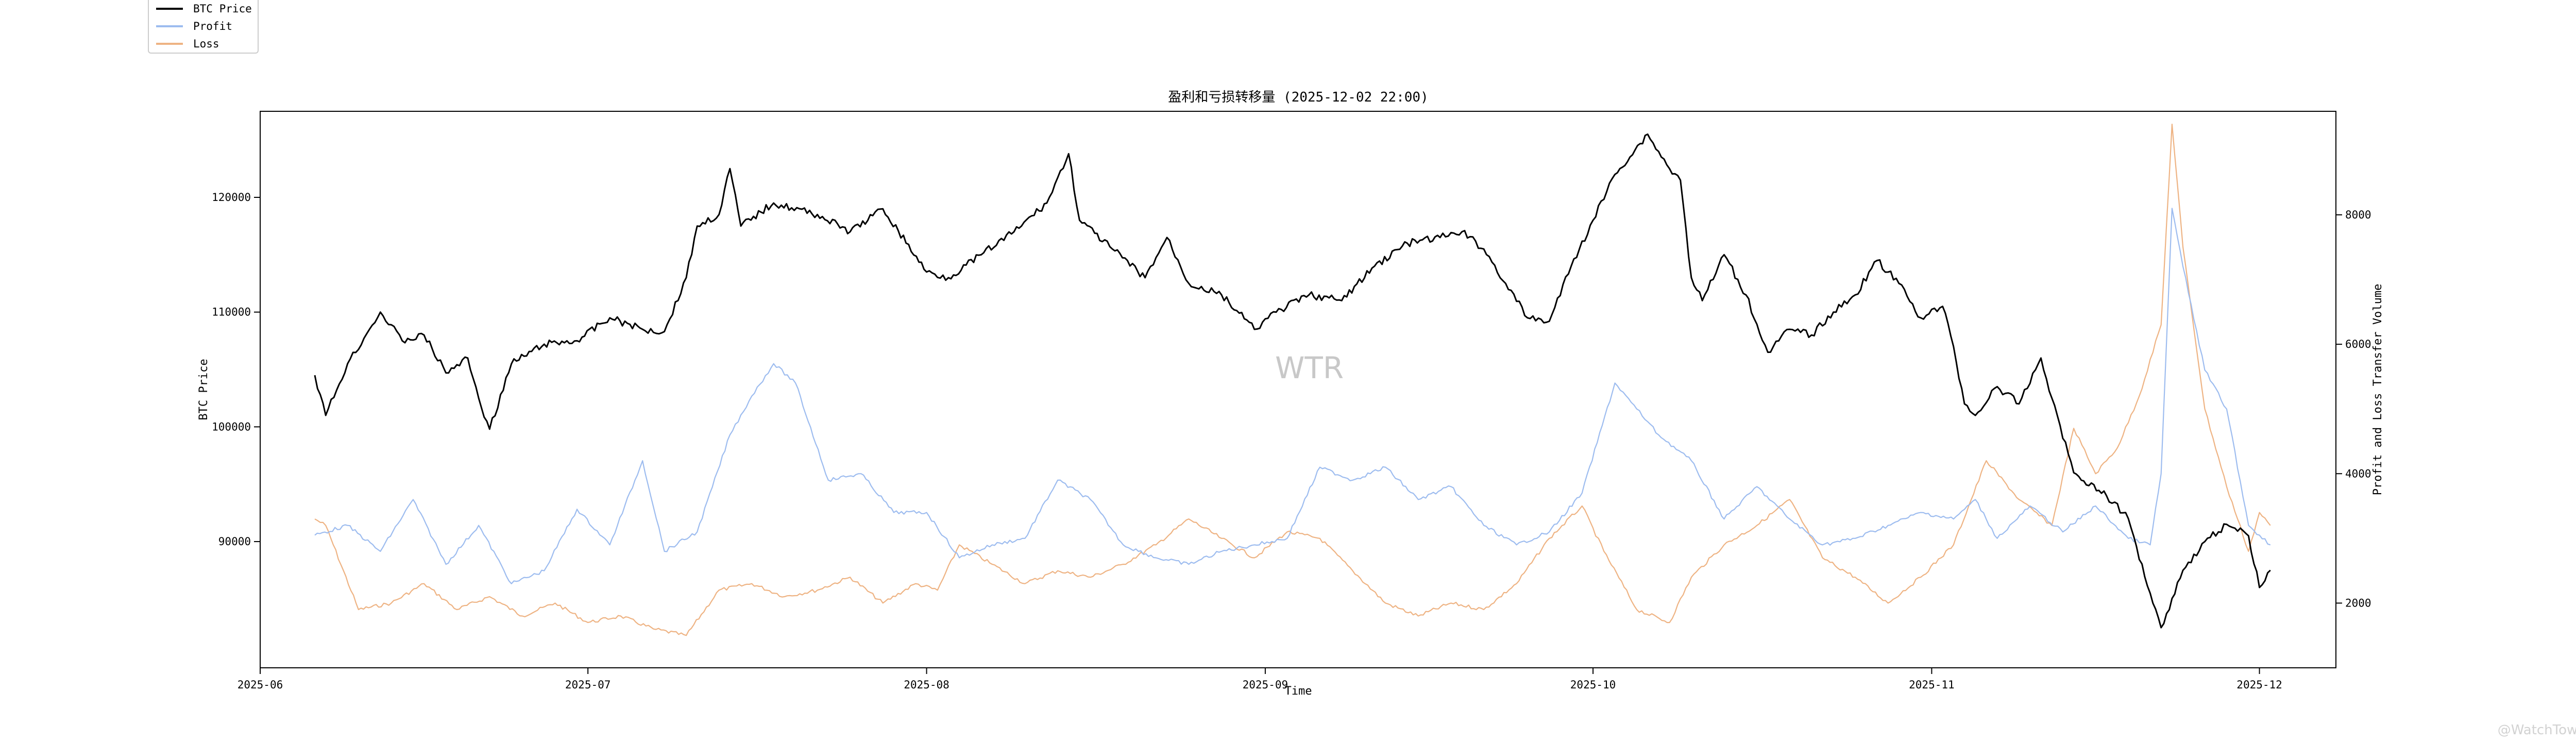 This screenshot has height=742, width=2576. Describe the element at coordinates (234, 541) in the screenshot. I see `y-left-tick-label: 90000` at that location.